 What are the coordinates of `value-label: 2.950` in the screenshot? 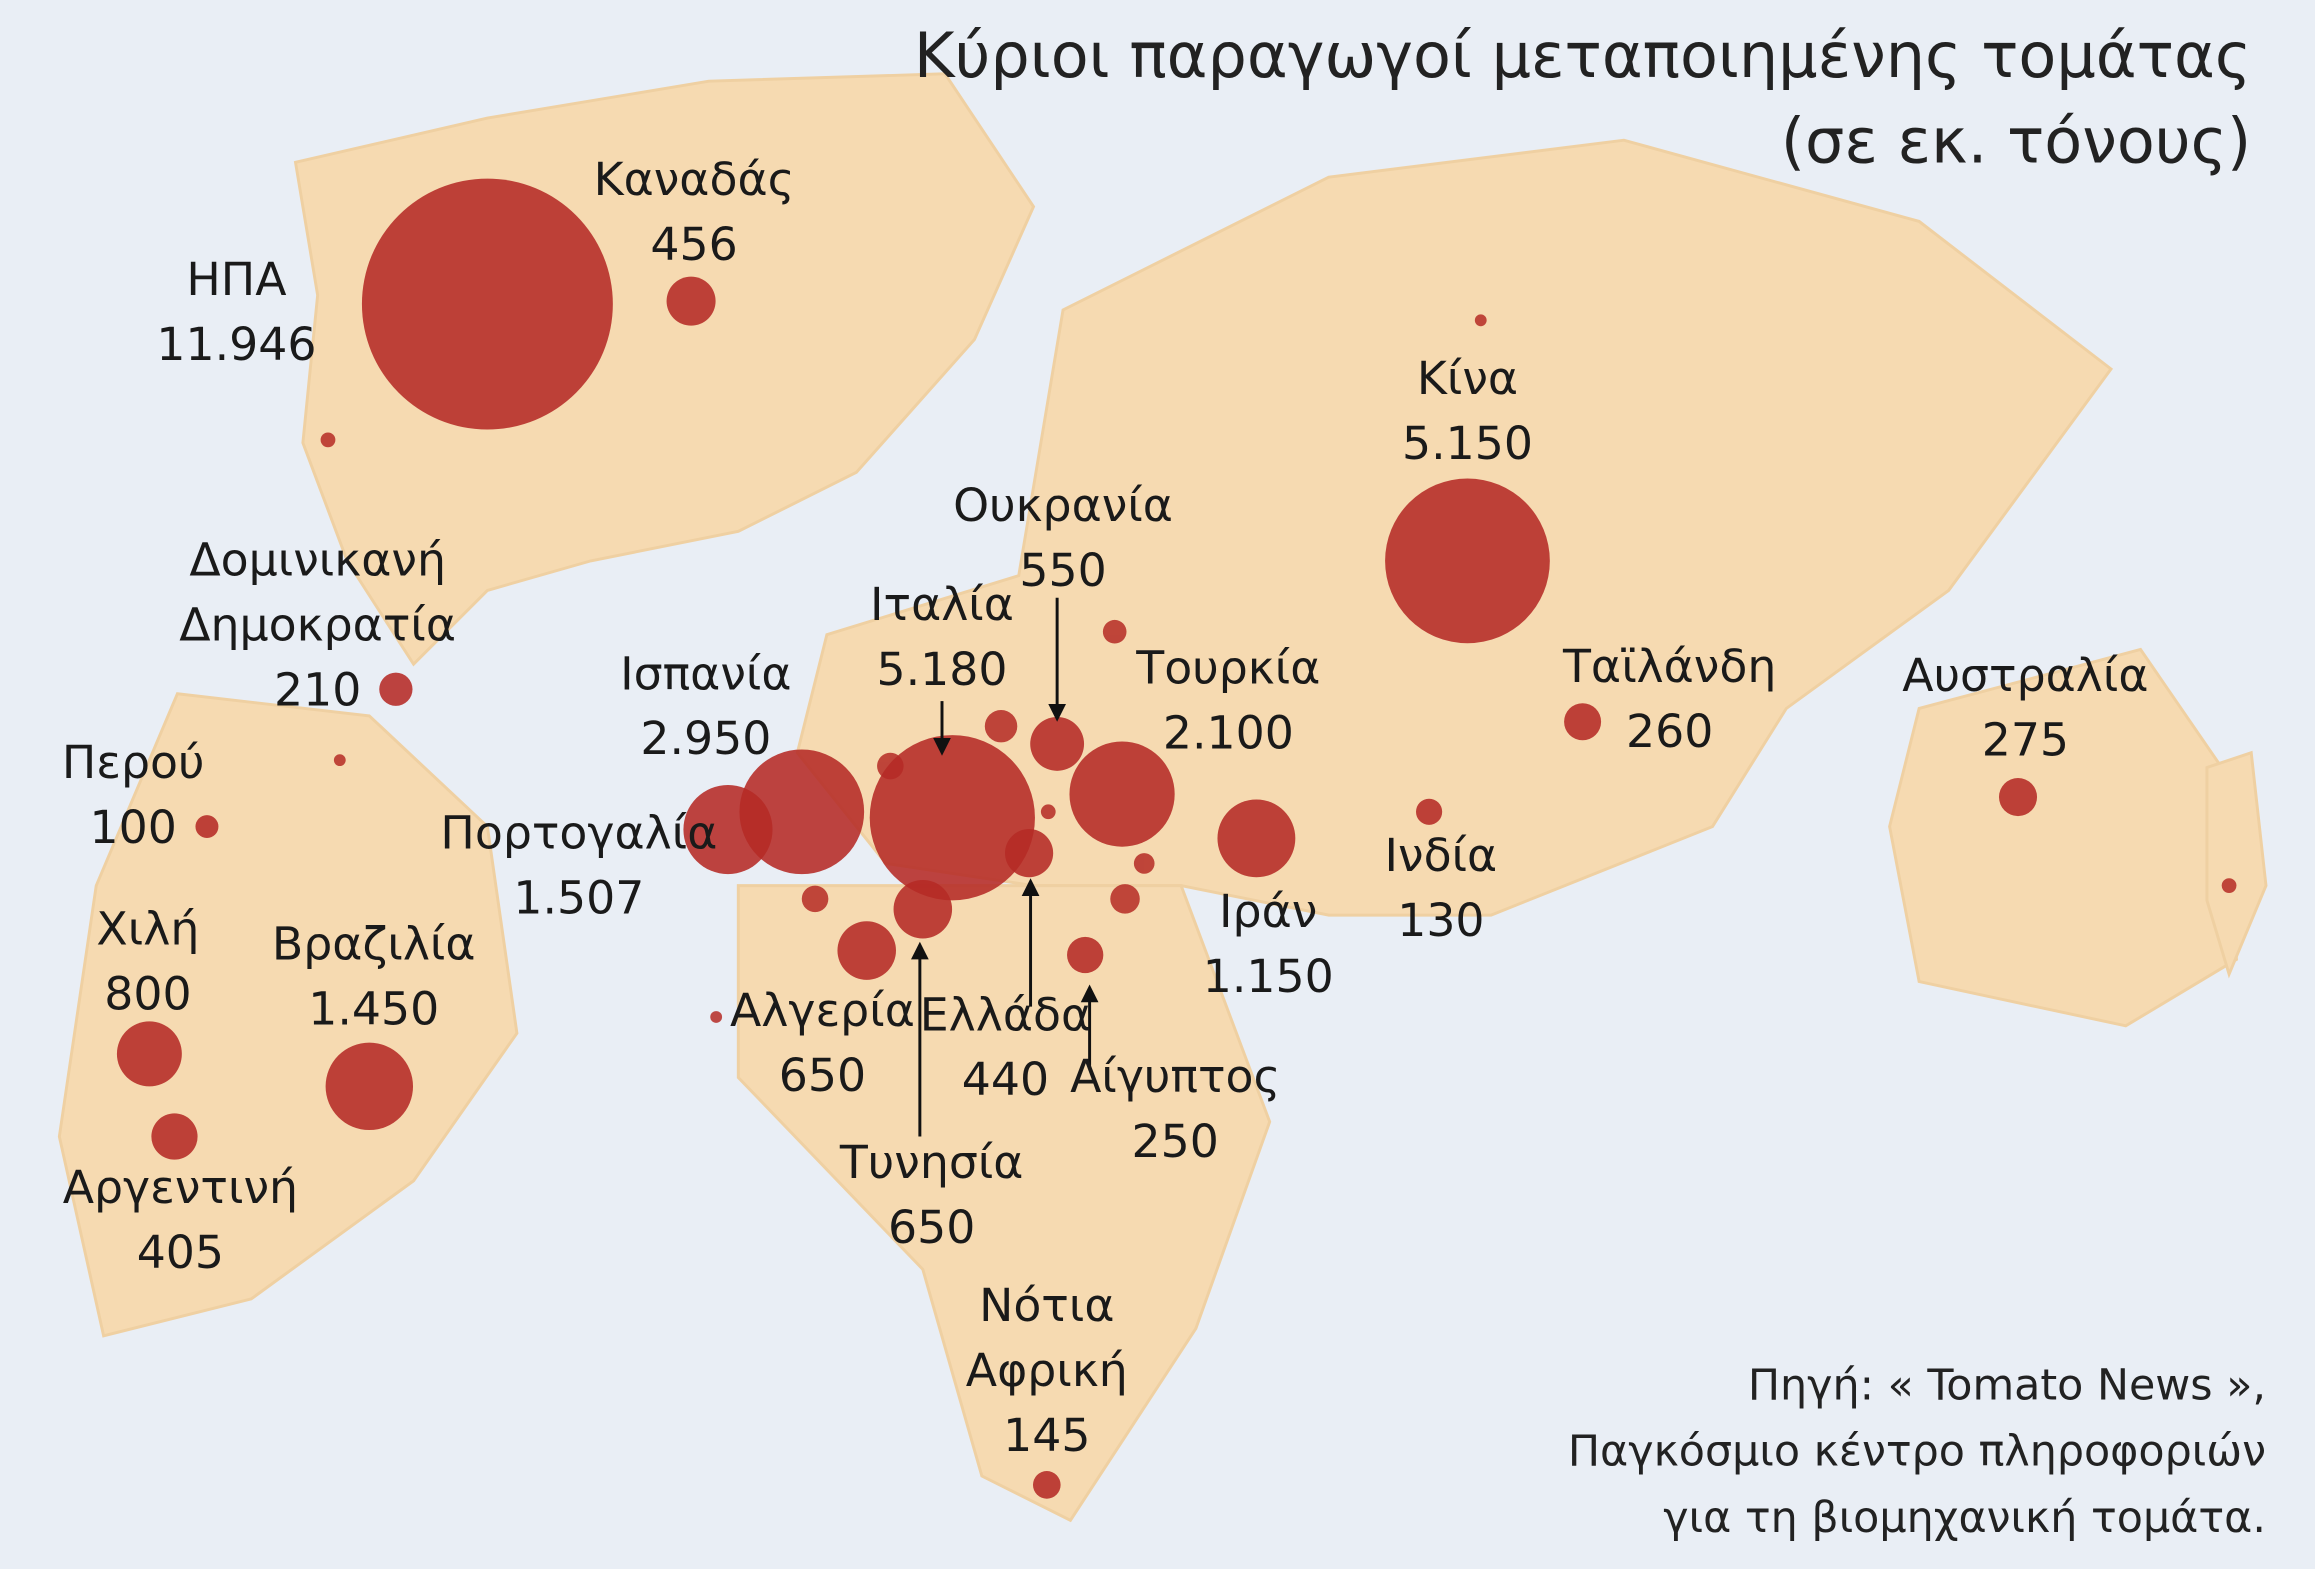 It's located at (706, 739).